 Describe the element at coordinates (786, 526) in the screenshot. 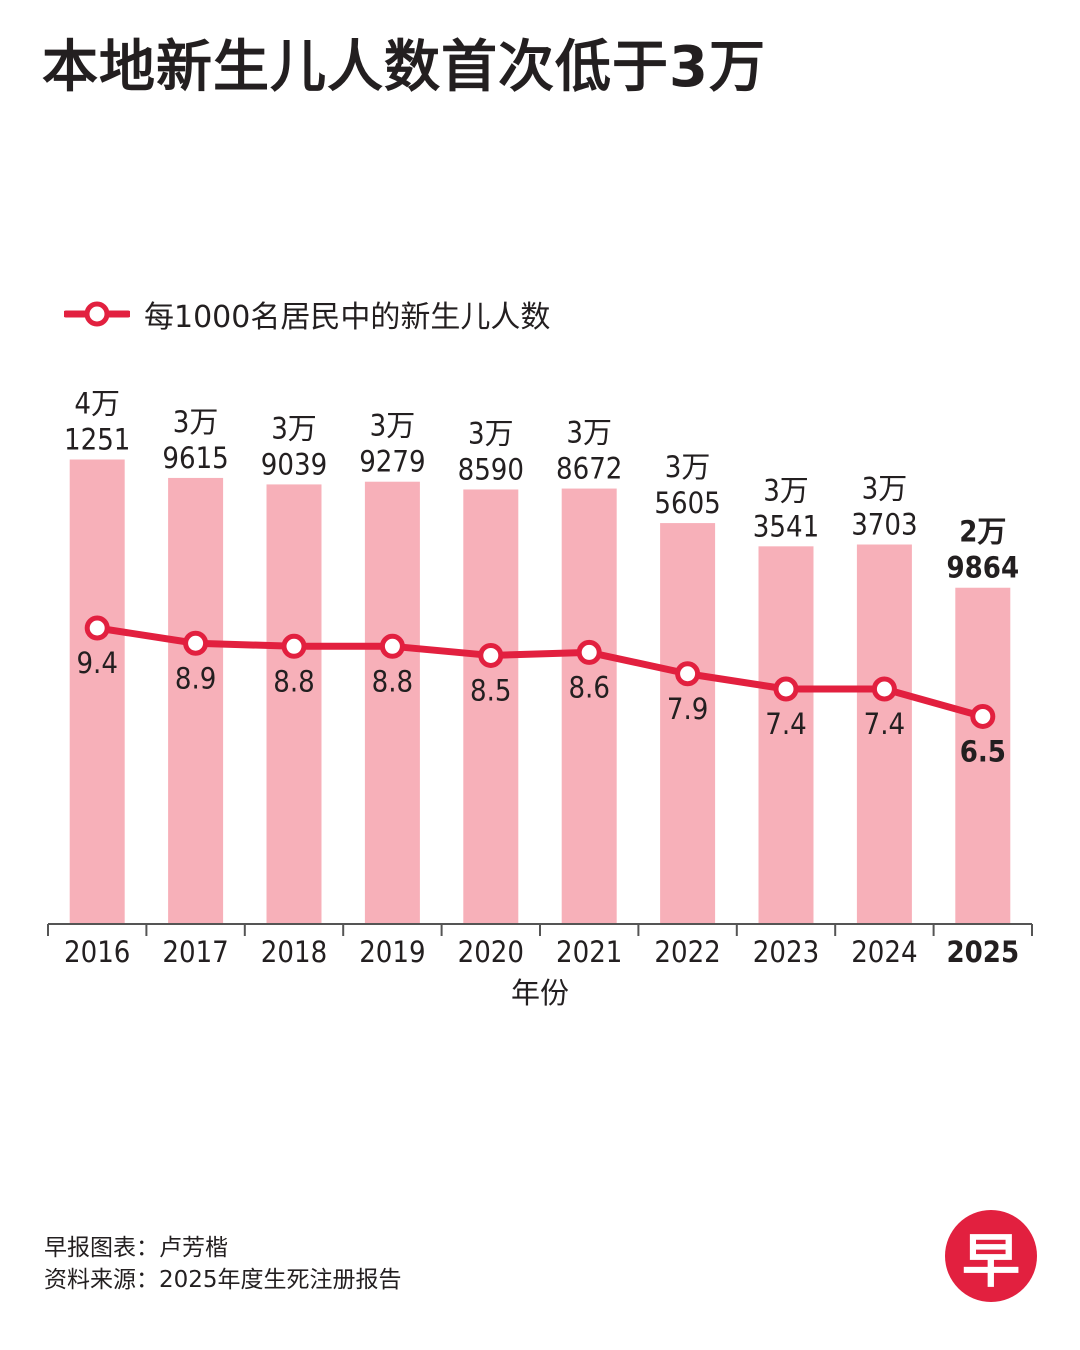

I see `bar-value-label: 3541` at that location.